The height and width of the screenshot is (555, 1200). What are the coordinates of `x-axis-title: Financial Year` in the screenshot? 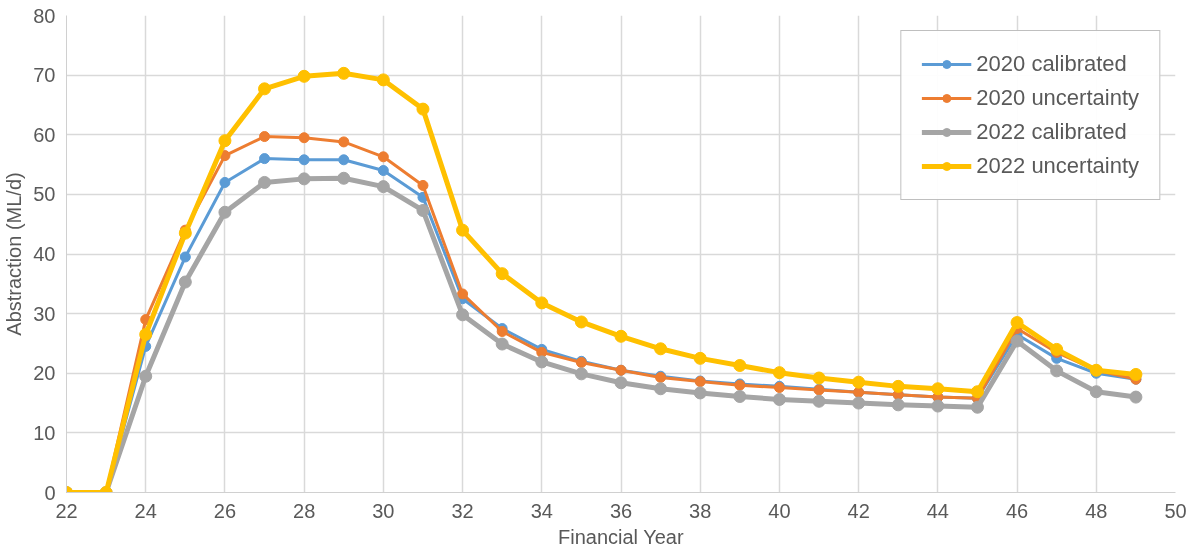 It's located at (621, 536).